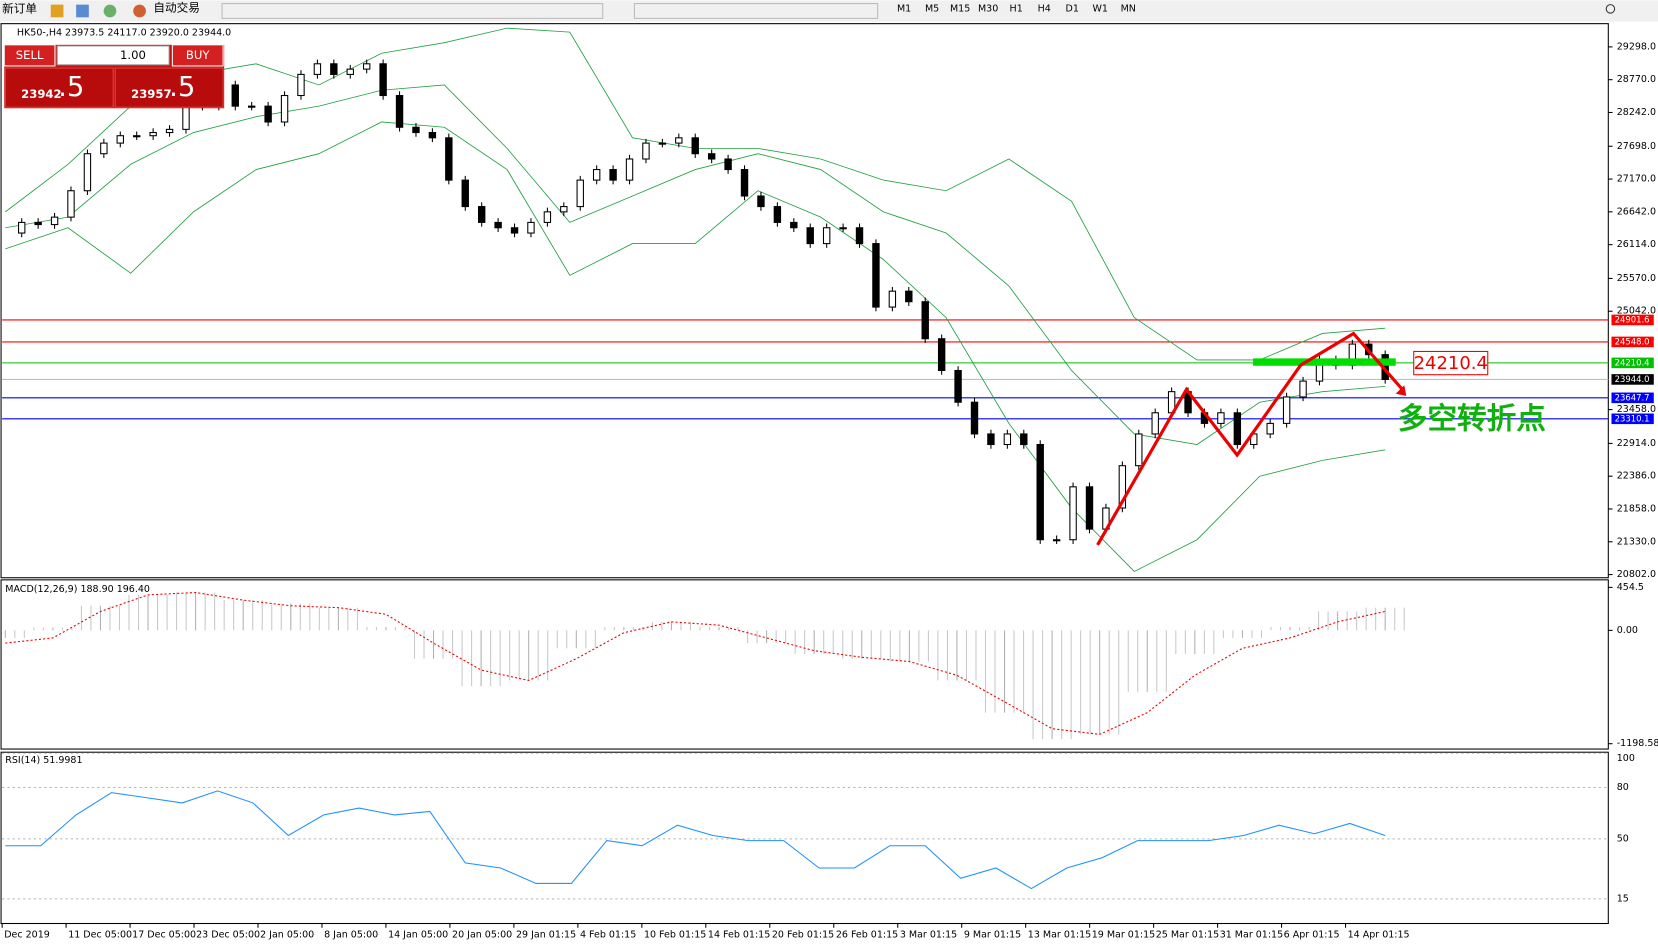 The width and height of the screenshot is (1658, 948). Describe the element at coordinates (1632, 362) in the screenshot. I see `level-label: 24210.4` at that location.